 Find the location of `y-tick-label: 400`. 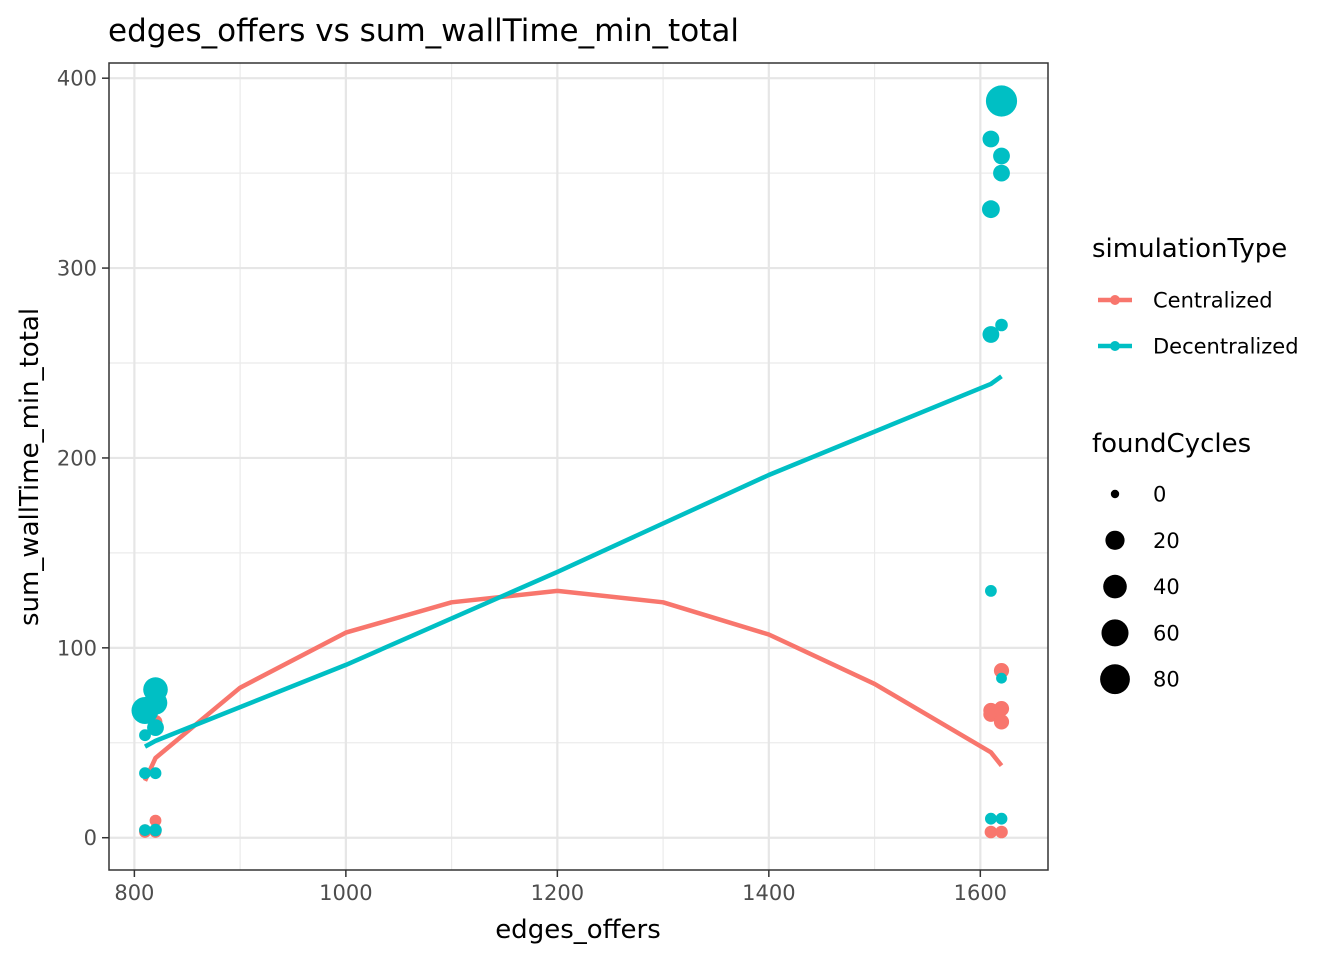

y-tick-label: 400 is located at coordinates (77, 79).